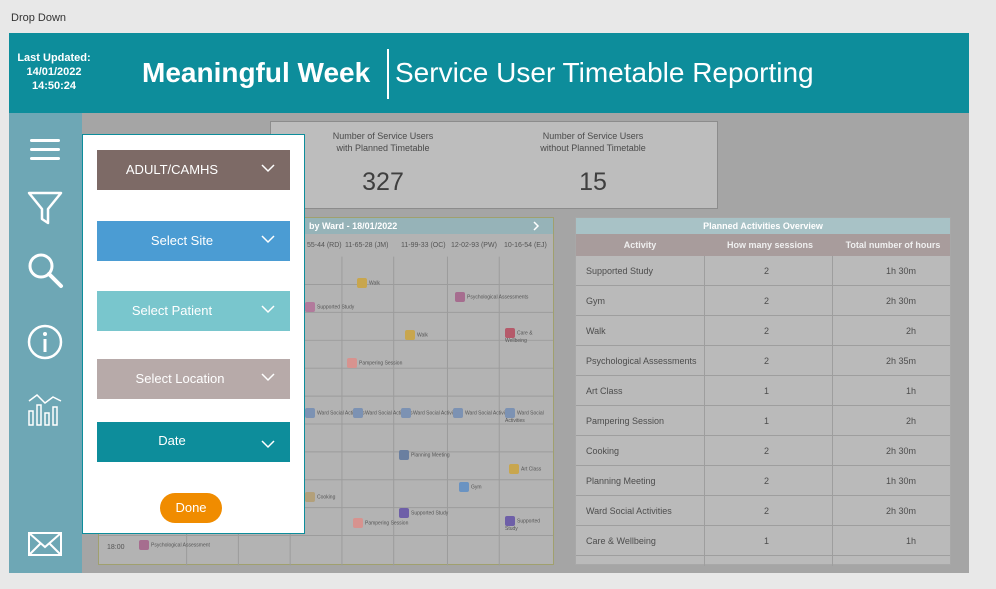 Image resolution: width=996 pixels, height=589 pixels. What do you see at coordinates (767, 391) in the screenshot?
I see `row-sessions: 1` at bounding box center [767, 391].